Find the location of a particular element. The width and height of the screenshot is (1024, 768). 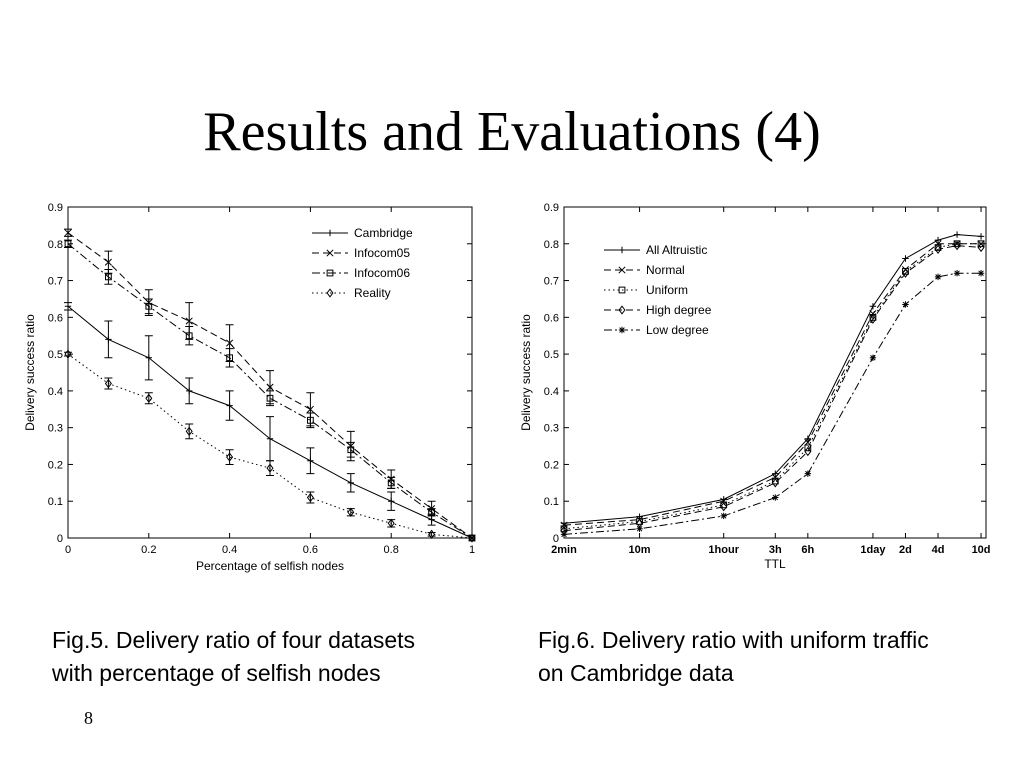

y-tick-label: 0.1 is located at coordinates (551, 502).